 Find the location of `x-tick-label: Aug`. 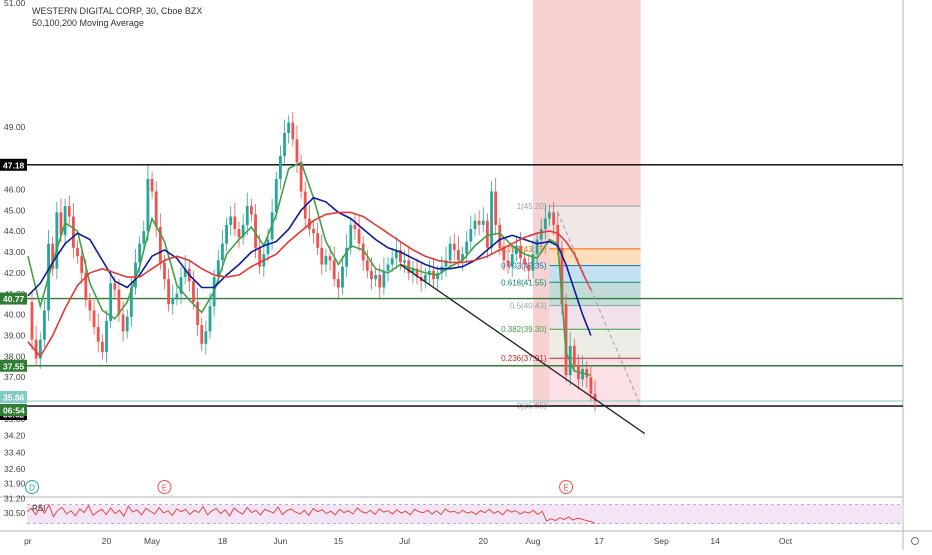

x-tick-label: Aug is located at coordinates (532, 541).